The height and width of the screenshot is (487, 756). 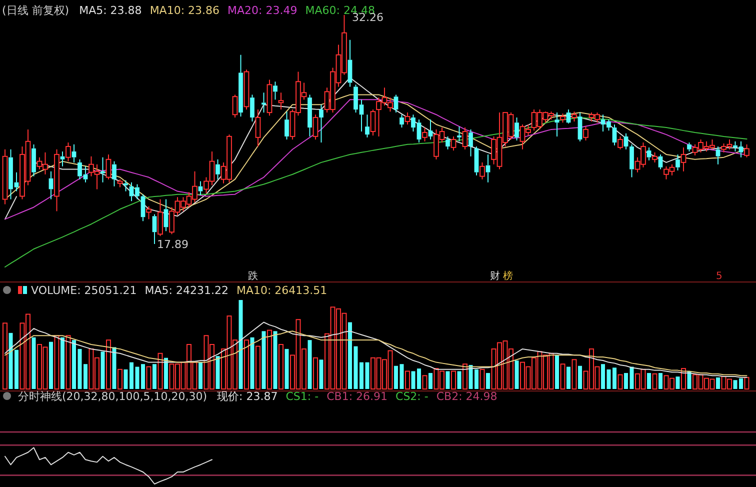 I want to click on text: MA10: 23.86, so click(x=185, y=10).